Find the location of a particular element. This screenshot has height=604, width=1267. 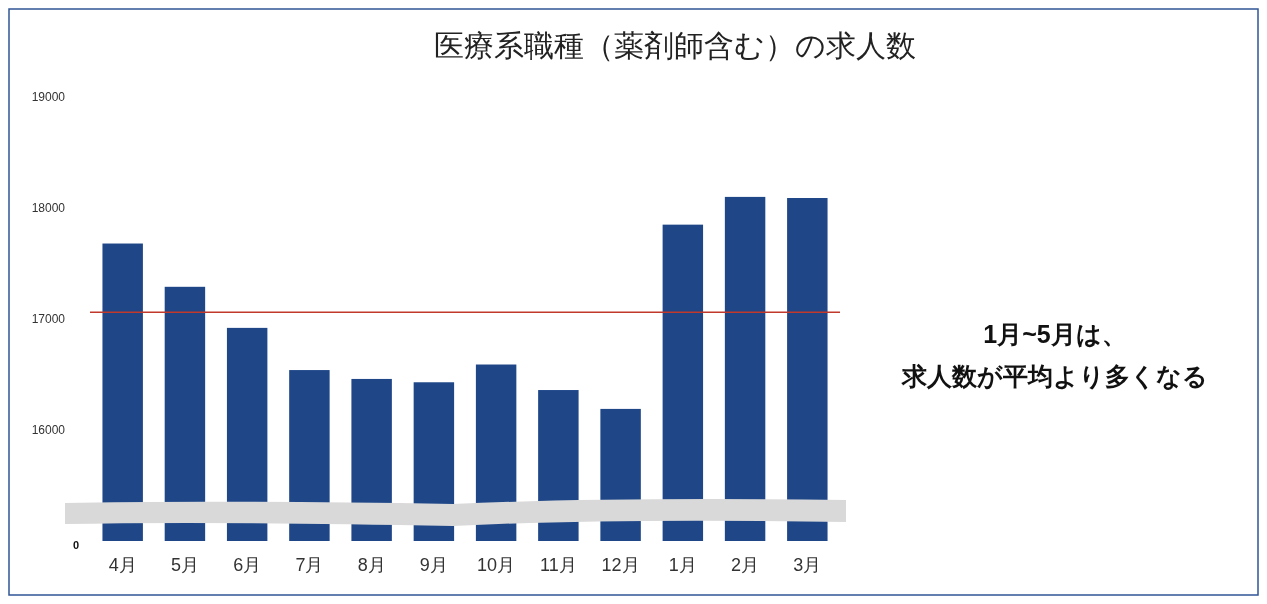

text: 求人数が平均より多くなる is located at coordinates (1054, 376).